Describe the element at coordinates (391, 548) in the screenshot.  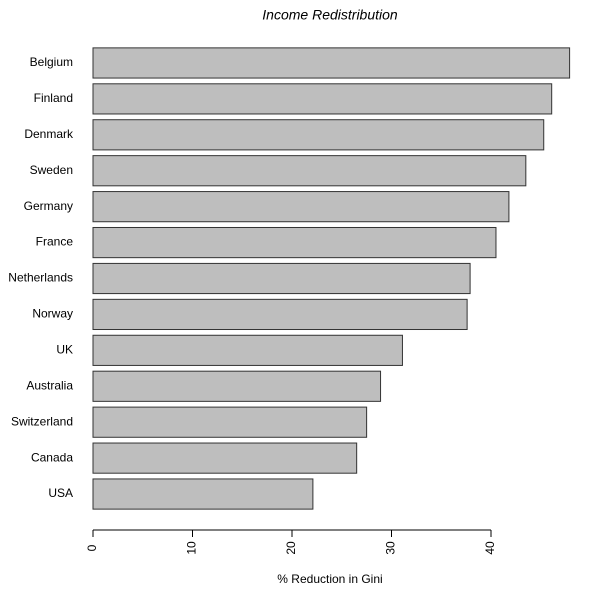
I see `x-tick-label: 30` at that location.